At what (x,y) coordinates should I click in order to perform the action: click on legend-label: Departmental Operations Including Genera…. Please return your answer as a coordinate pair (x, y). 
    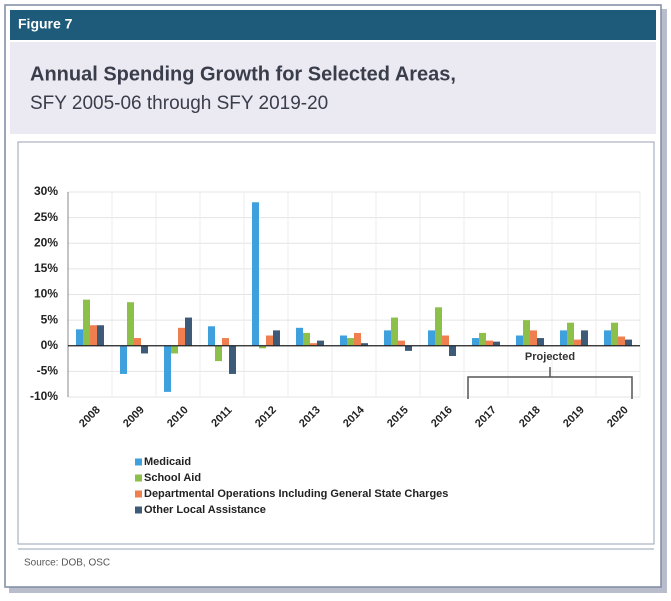
    Looking at the image, I should click on (296, 494).